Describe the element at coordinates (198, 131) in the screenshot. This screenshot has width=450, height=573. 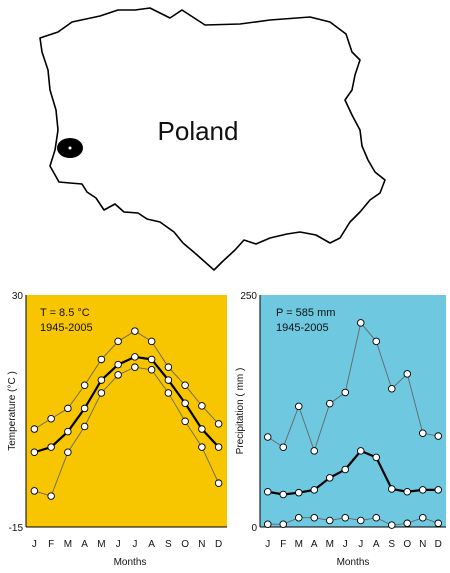
I see `country-label: Poland` at that location.